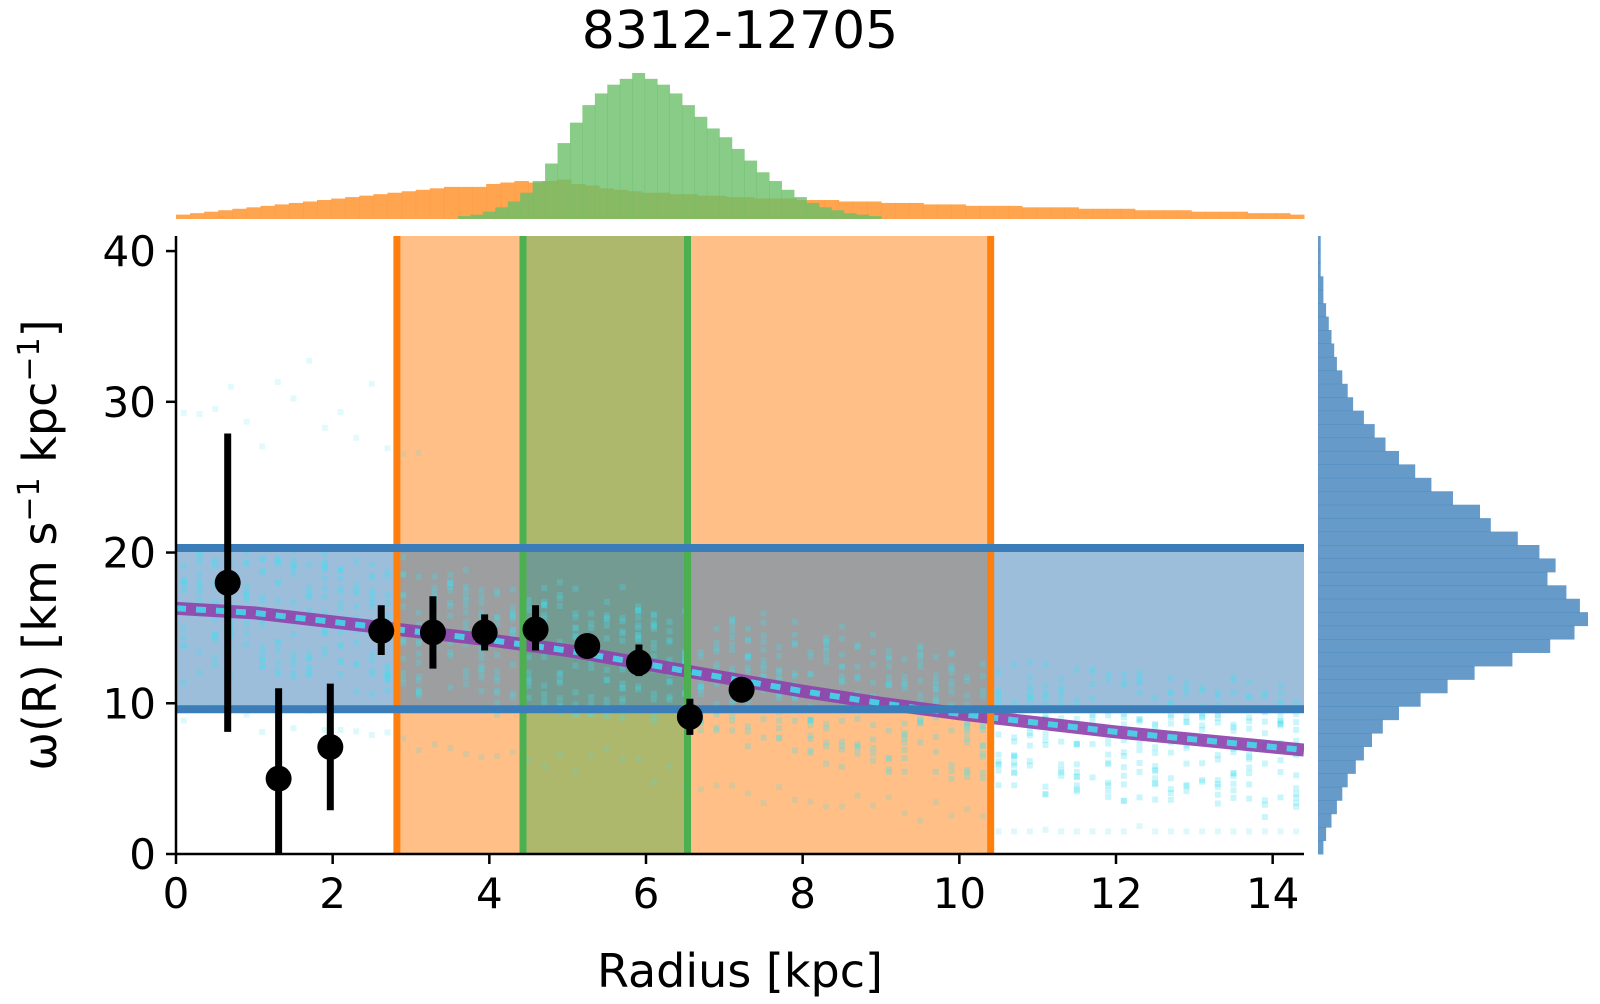 The height and width of the screenshot is (1004, 1600). Describe the element at coordinates (29, 499) in the screenshot. I see `y-label-sup-1: −1` at that location.